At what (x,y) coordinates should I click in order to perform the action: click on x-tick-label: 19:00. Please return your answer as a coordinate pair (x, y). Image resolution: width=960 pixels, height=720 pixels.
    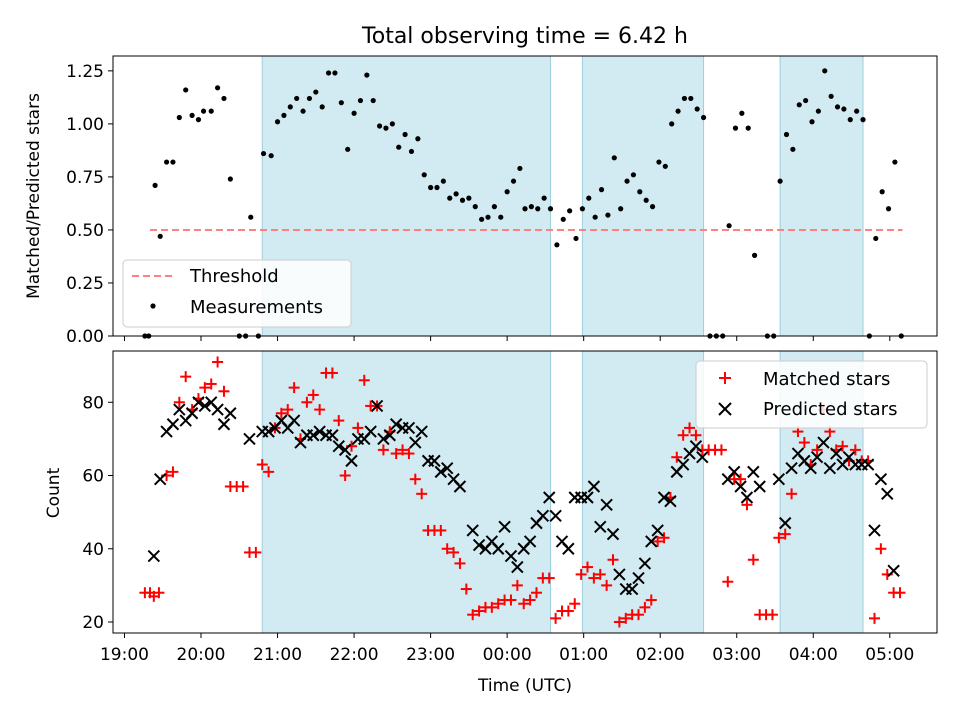
    Looking at the image, I should click on (124, 655).